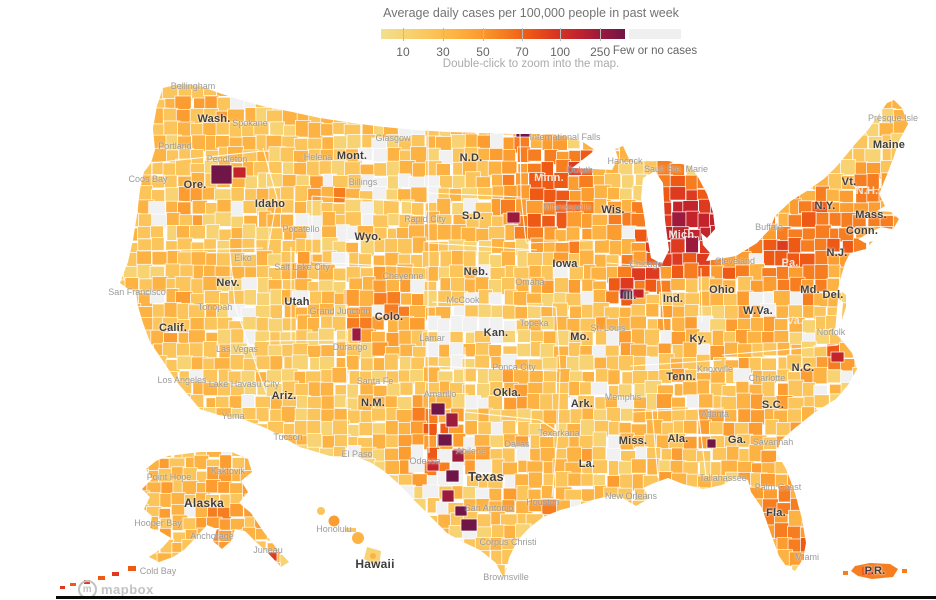 This screenshot has width=936, height=600. I want to click on aleutian-hawaii-puerto-rico, so click(483, 548).